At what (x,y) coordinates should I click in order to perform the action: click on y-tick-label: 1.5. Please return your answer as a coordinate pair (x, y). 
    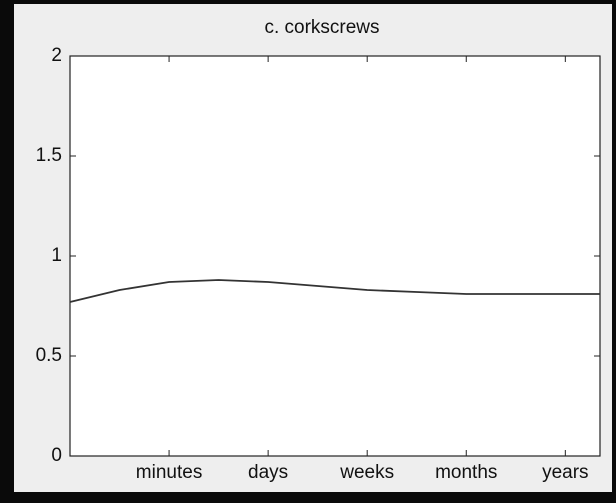
    Looking at the image, I should click on (49, 155).